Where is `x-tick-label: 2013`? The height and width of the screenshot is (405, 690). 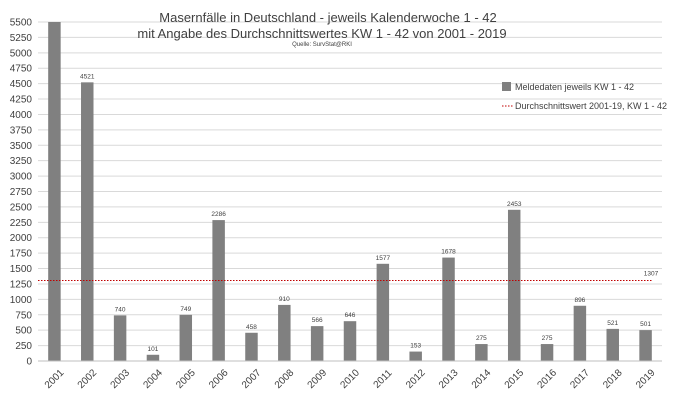 x-tick-label: 2013 is located at coordinates (449, 379).